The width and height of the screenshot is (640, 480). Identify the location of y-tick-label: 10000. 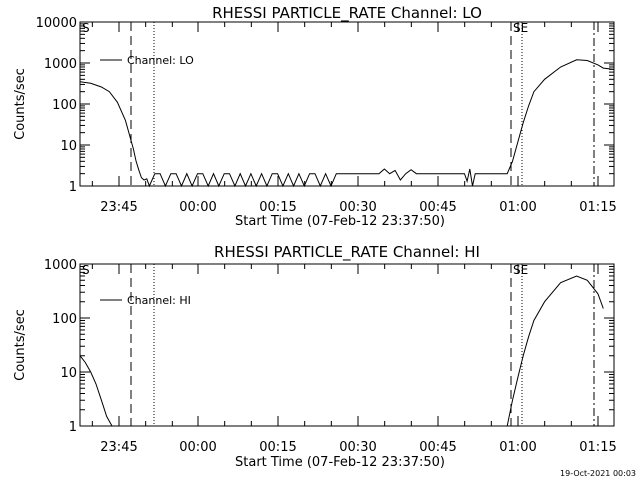
(56, 23).